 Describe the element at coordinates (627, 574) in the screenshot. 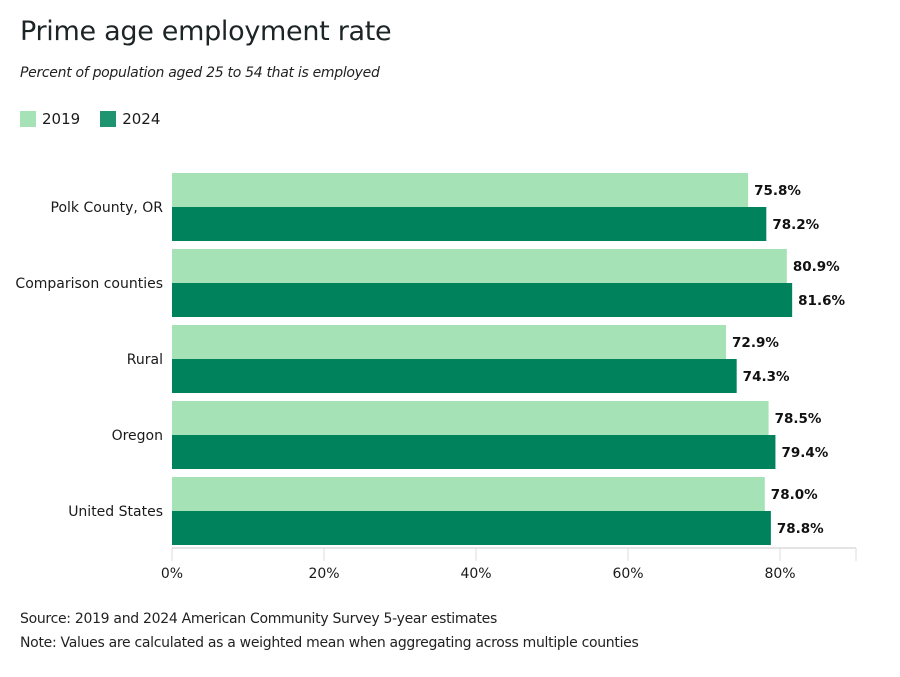

I see `x-tick-label: 60%` at that location.